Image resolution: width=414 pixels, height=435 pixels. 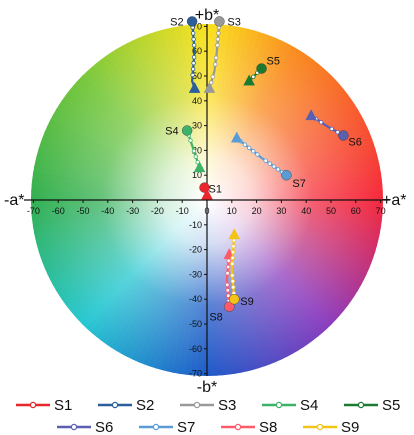 I want to click on legend-item-s6: S6, so click(x=85, y=427).